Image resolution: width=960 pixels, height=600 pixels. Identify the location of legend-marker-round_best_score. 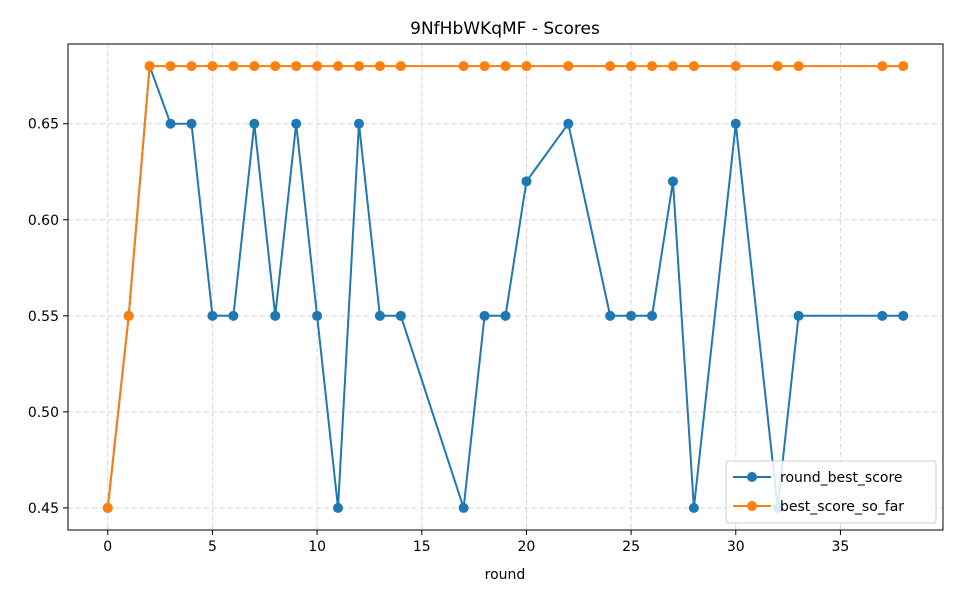
(752, 477).